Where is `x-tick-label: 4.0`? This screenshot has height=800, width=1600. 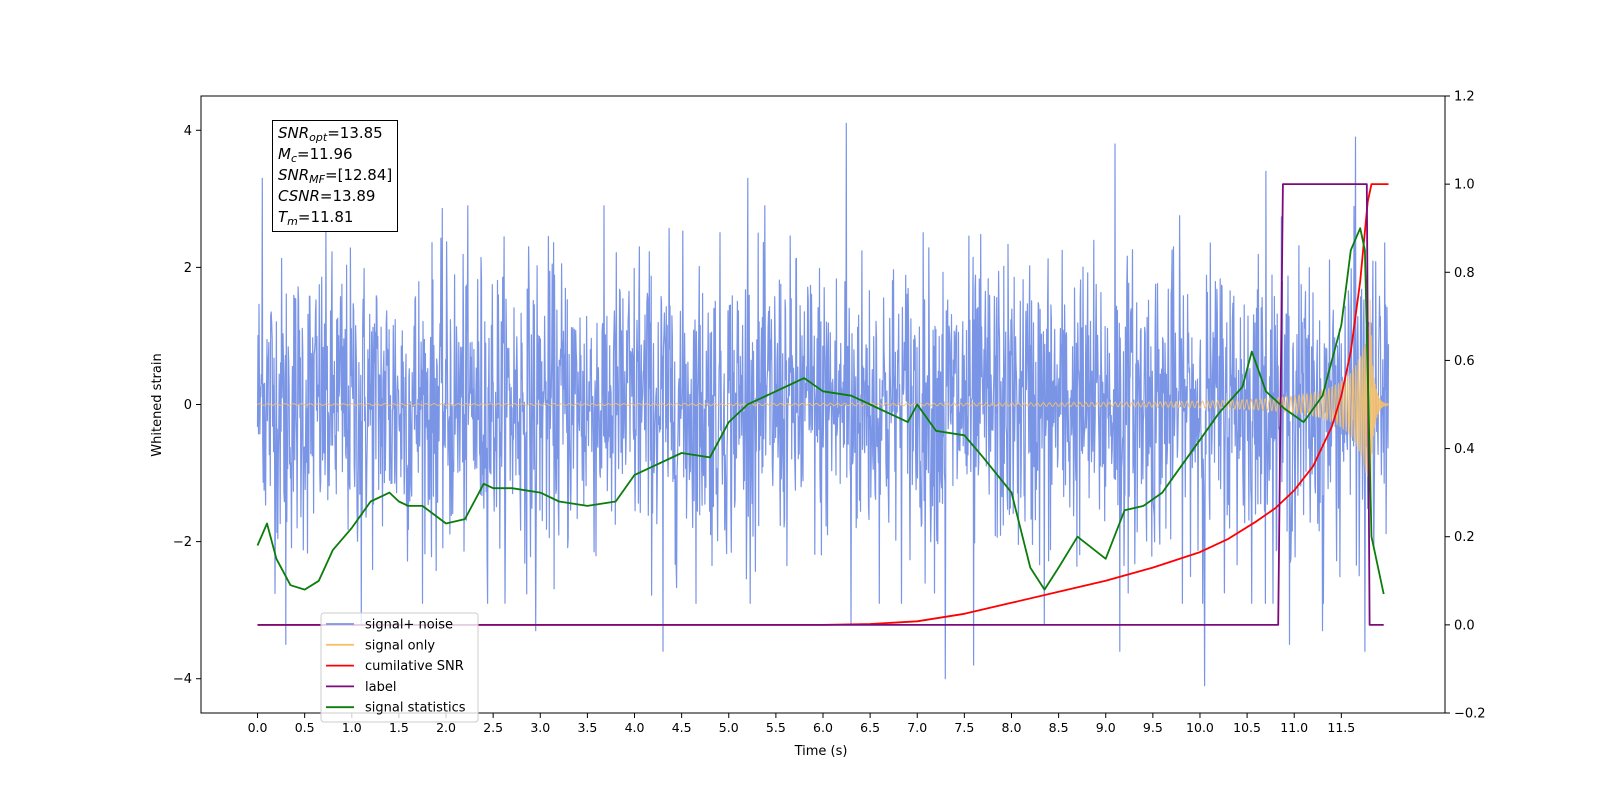
x-tick-label: 4.0 is located at coordinates (635, 727).